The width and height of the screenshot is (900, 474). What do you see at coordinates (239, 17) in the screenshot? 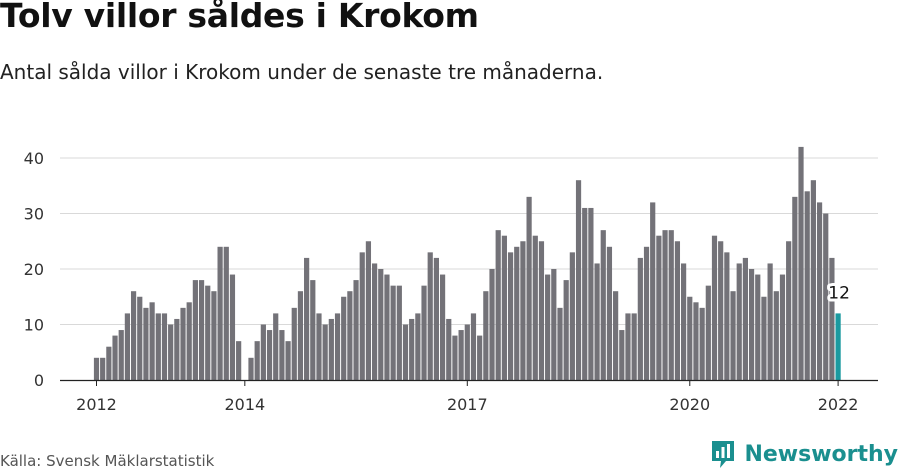
I see `chart-title: Tolv villor såldes i Krokom` at bounding box center [239, 17].